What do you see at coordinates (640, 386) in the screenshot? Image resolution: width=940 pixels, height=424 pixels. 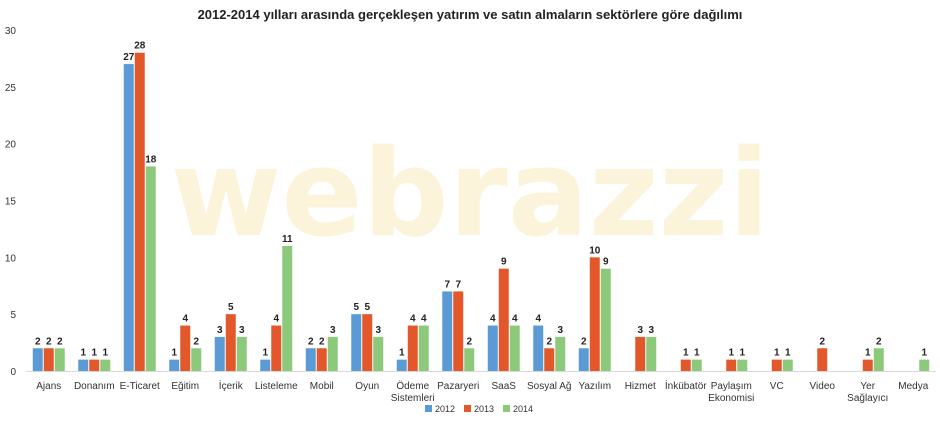 I see `category-label: Hizmet` at bounding box center [640, 386].